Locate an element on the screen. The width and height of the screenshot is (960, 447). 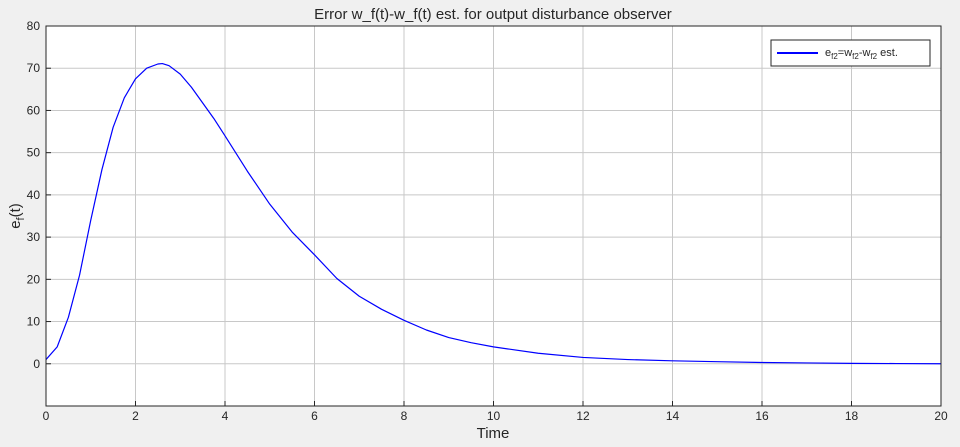
x-tick-label: 12 is located at coordinates (583, 416).